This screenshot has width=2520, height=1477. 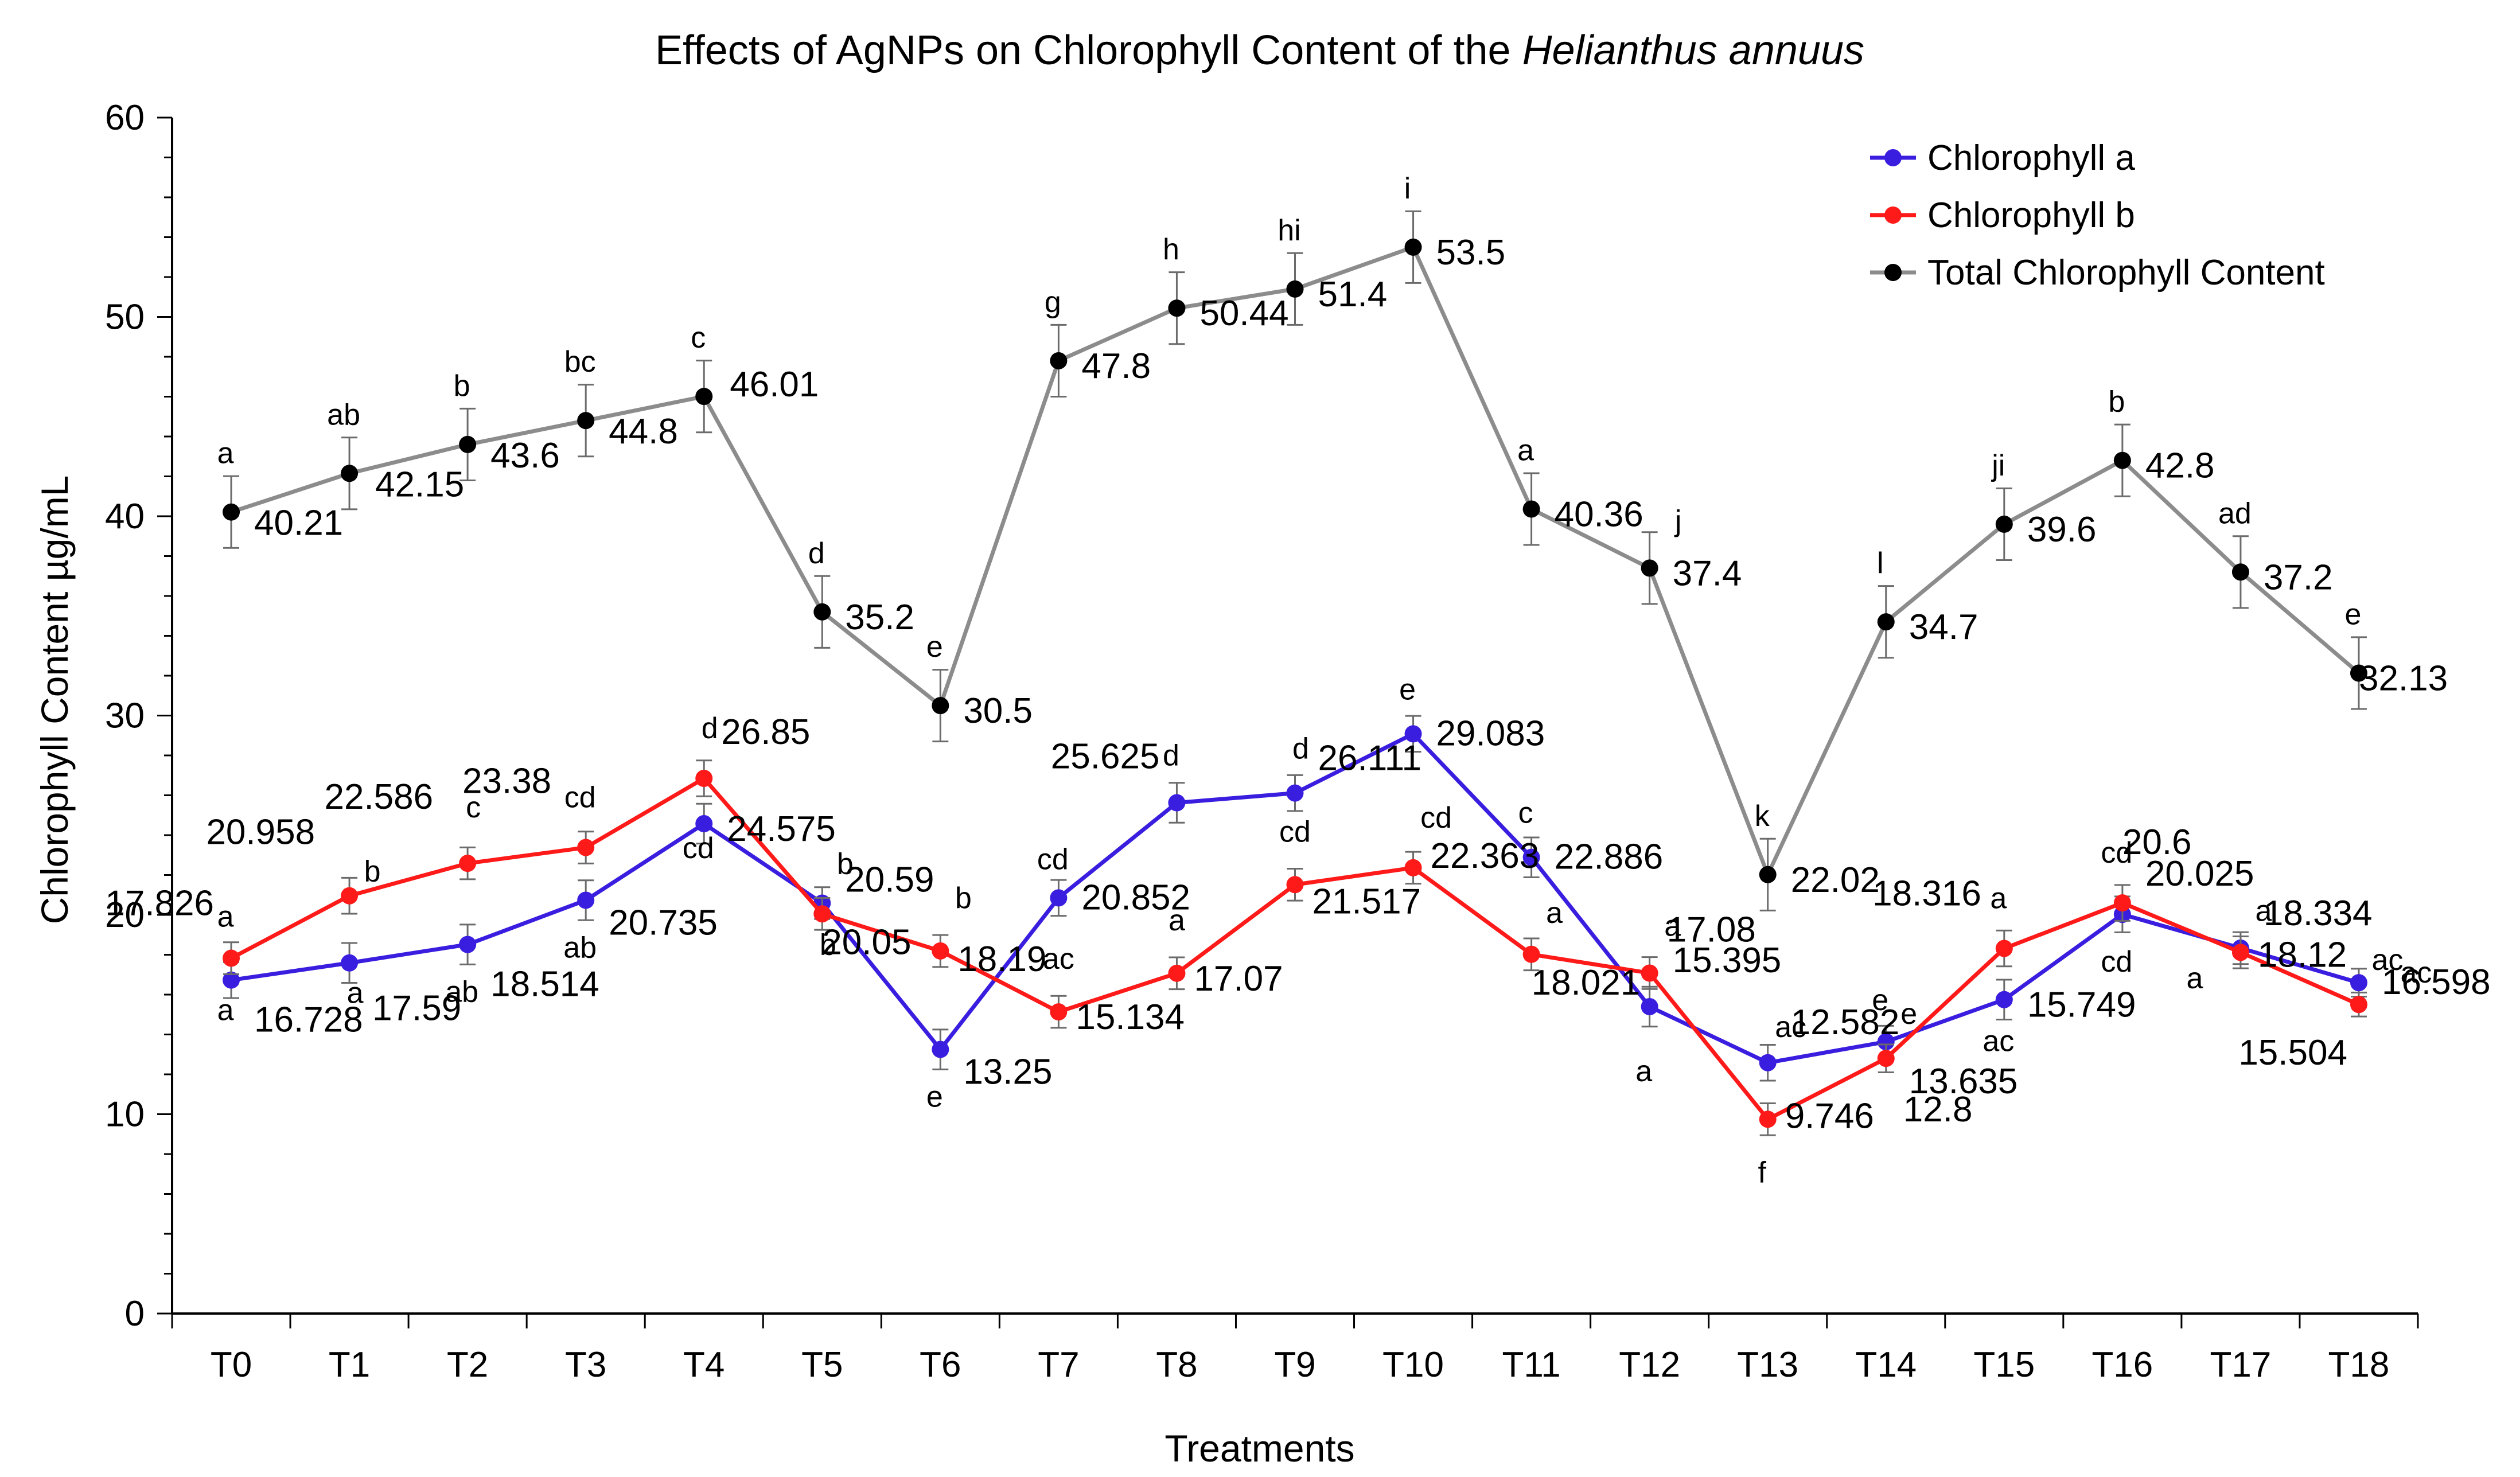 What do you see at coordinates (1288, 230) in the screenshot?
I see `significance-letter: hi` at bounding box center [1288, 230].